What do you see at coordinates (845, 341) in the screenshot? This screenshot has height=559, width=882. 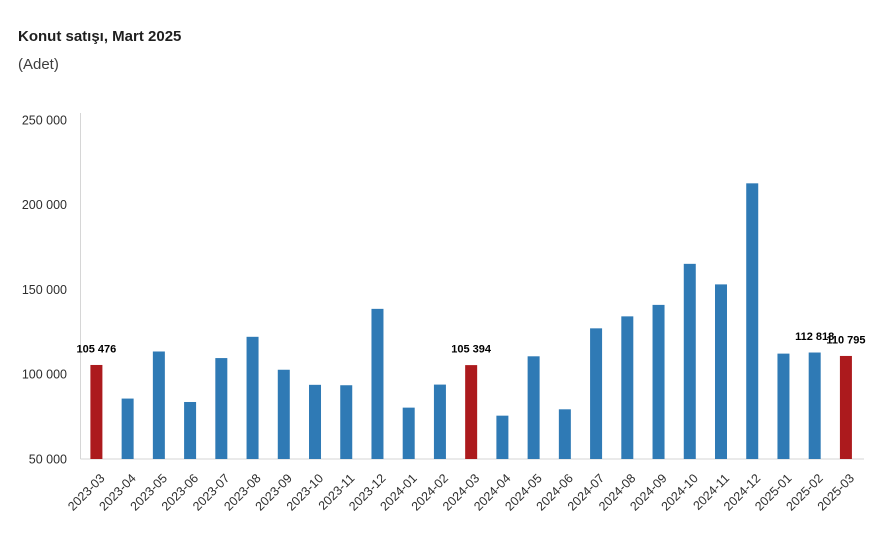 I see `svg-text: 110 795` at bounding box center [845, 341].